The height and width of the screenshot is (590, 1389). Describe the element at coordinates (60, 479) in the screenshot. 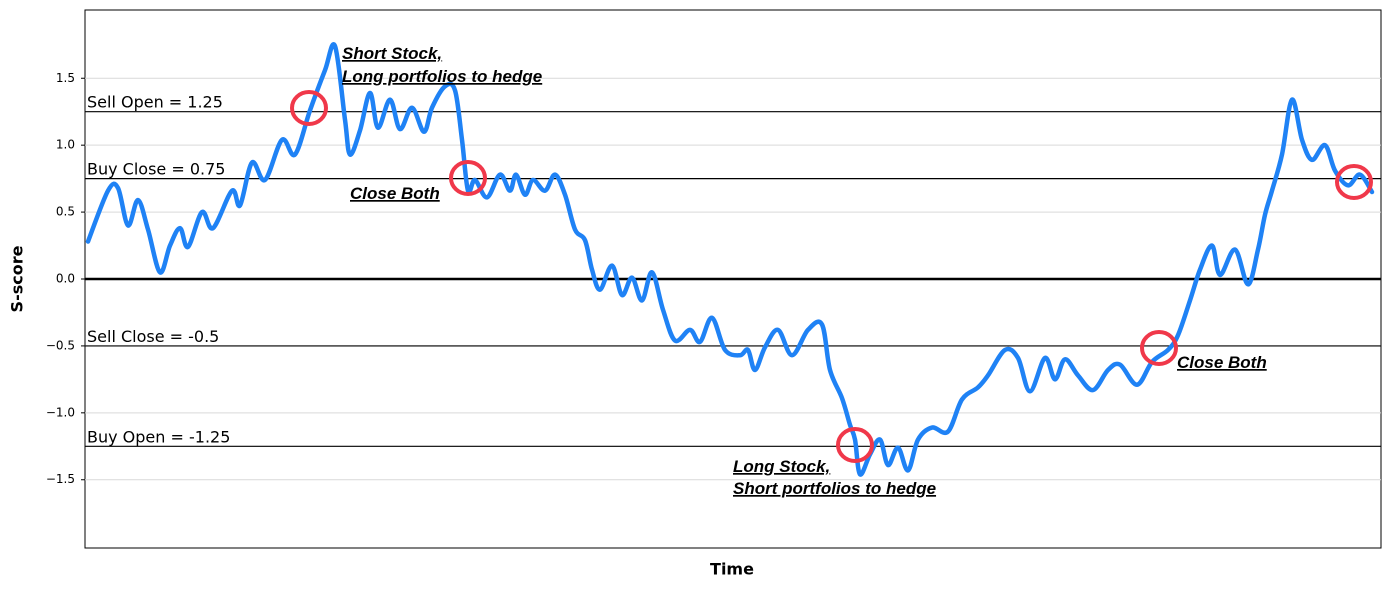

I see `y-tick-label: −1.5` at that location.